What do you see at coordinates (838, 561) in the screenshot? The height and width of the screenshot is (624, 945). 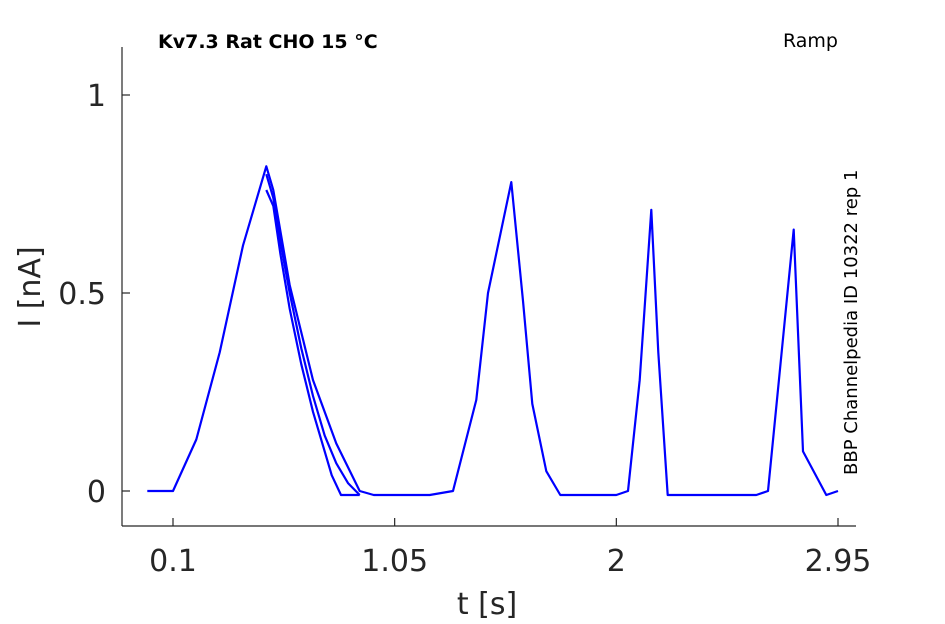 I see `x-tick-label: 2.95` at bounding box center [838, 561].